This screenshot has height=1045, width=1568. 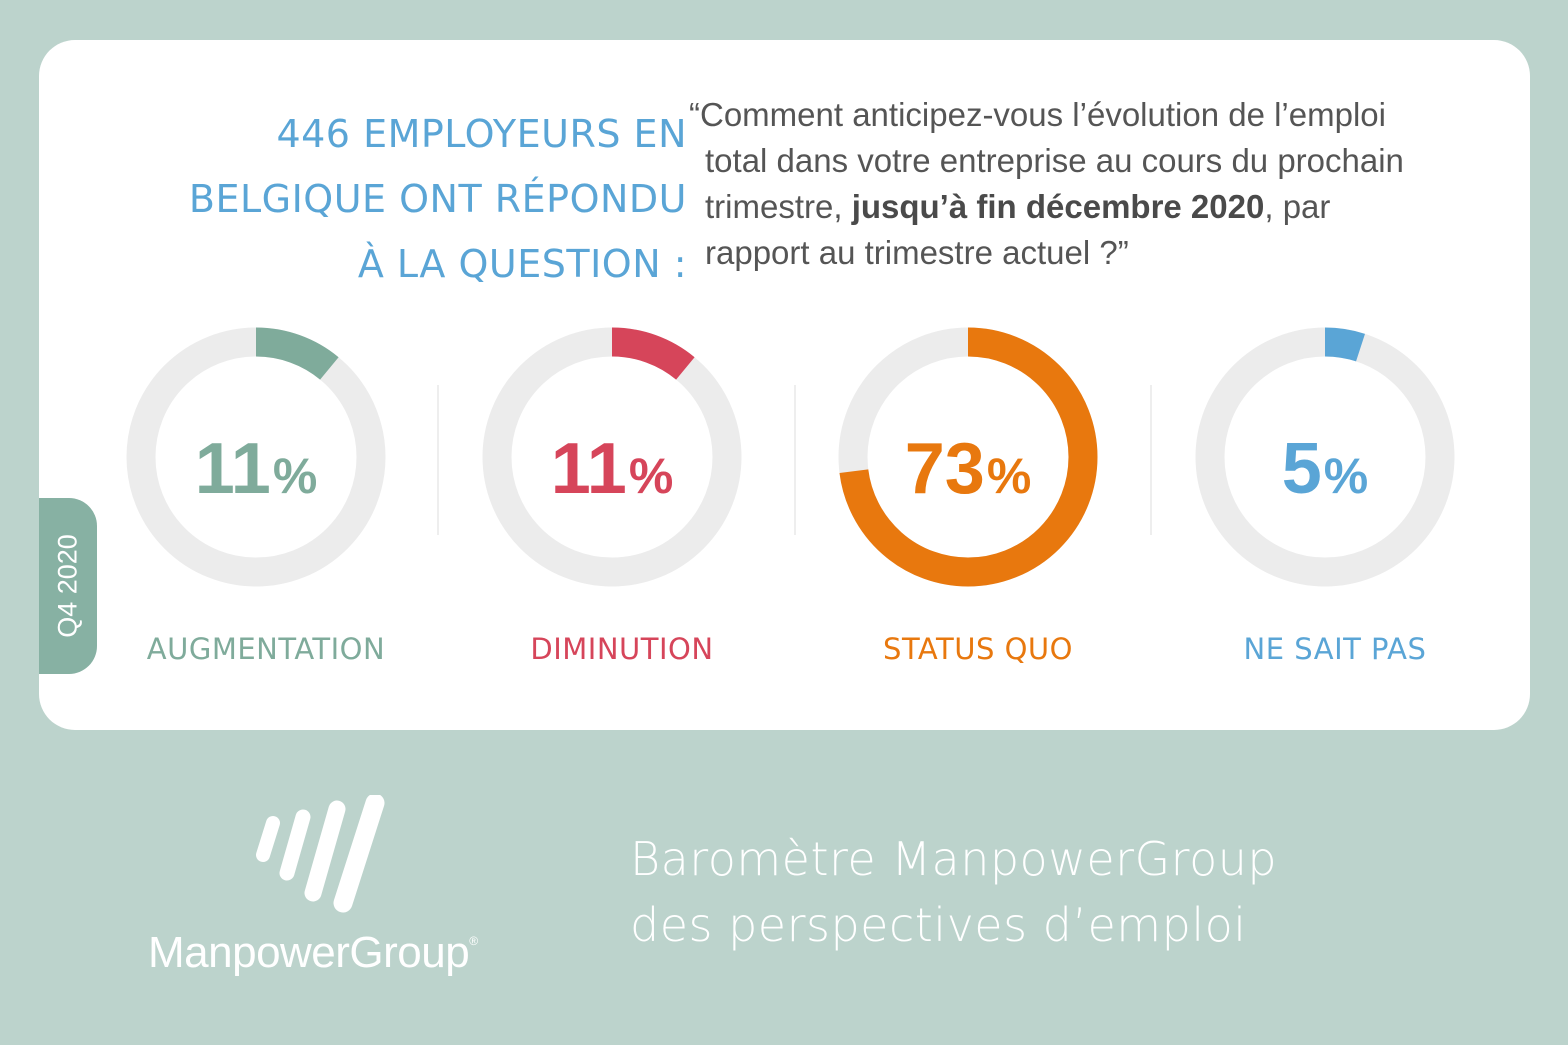 I want to click on brand-name: ManpowerGroup®, so click(x=313, y=953).